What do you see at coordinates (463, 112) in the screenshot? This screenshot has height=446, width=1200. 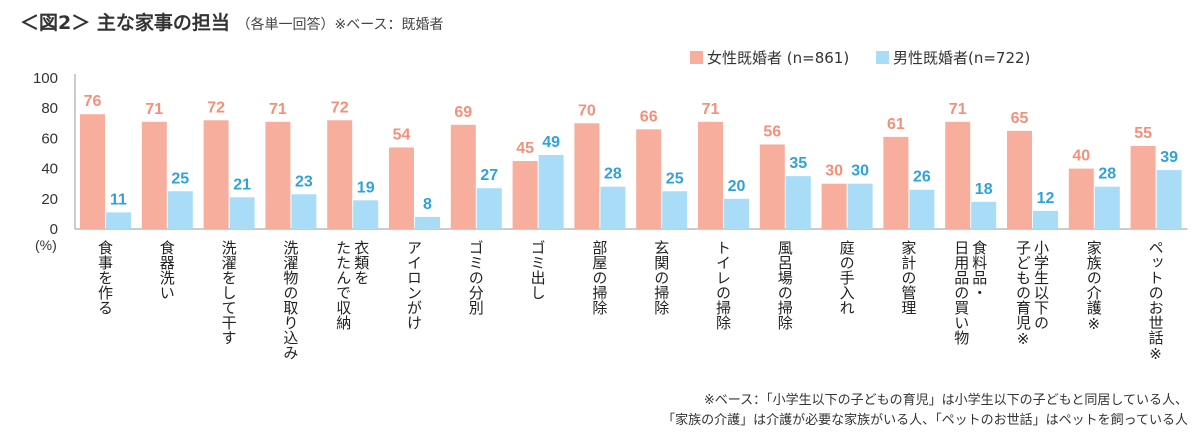 I see `data-label-female: 69` at bounding box center [463, 112].